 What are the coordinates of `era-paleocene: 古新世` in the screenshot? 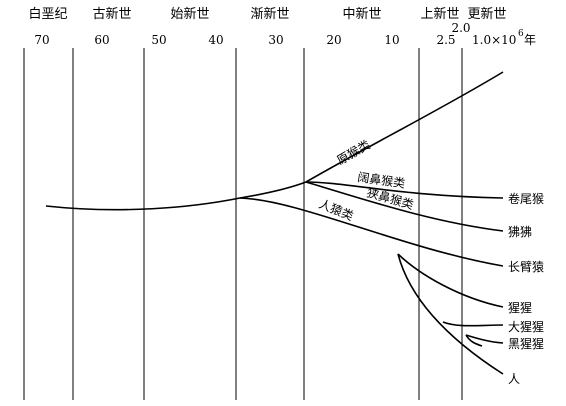 It's located at (111, 14).